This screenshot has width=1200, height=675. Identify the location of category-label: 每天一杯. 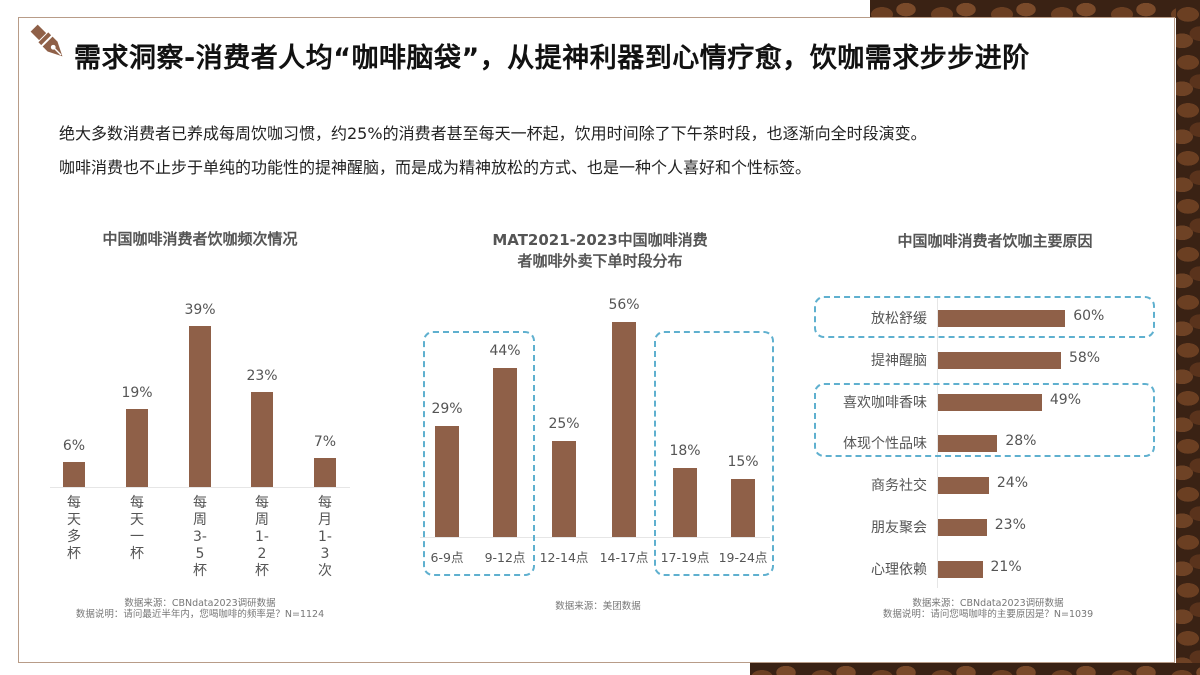
(137, 528).